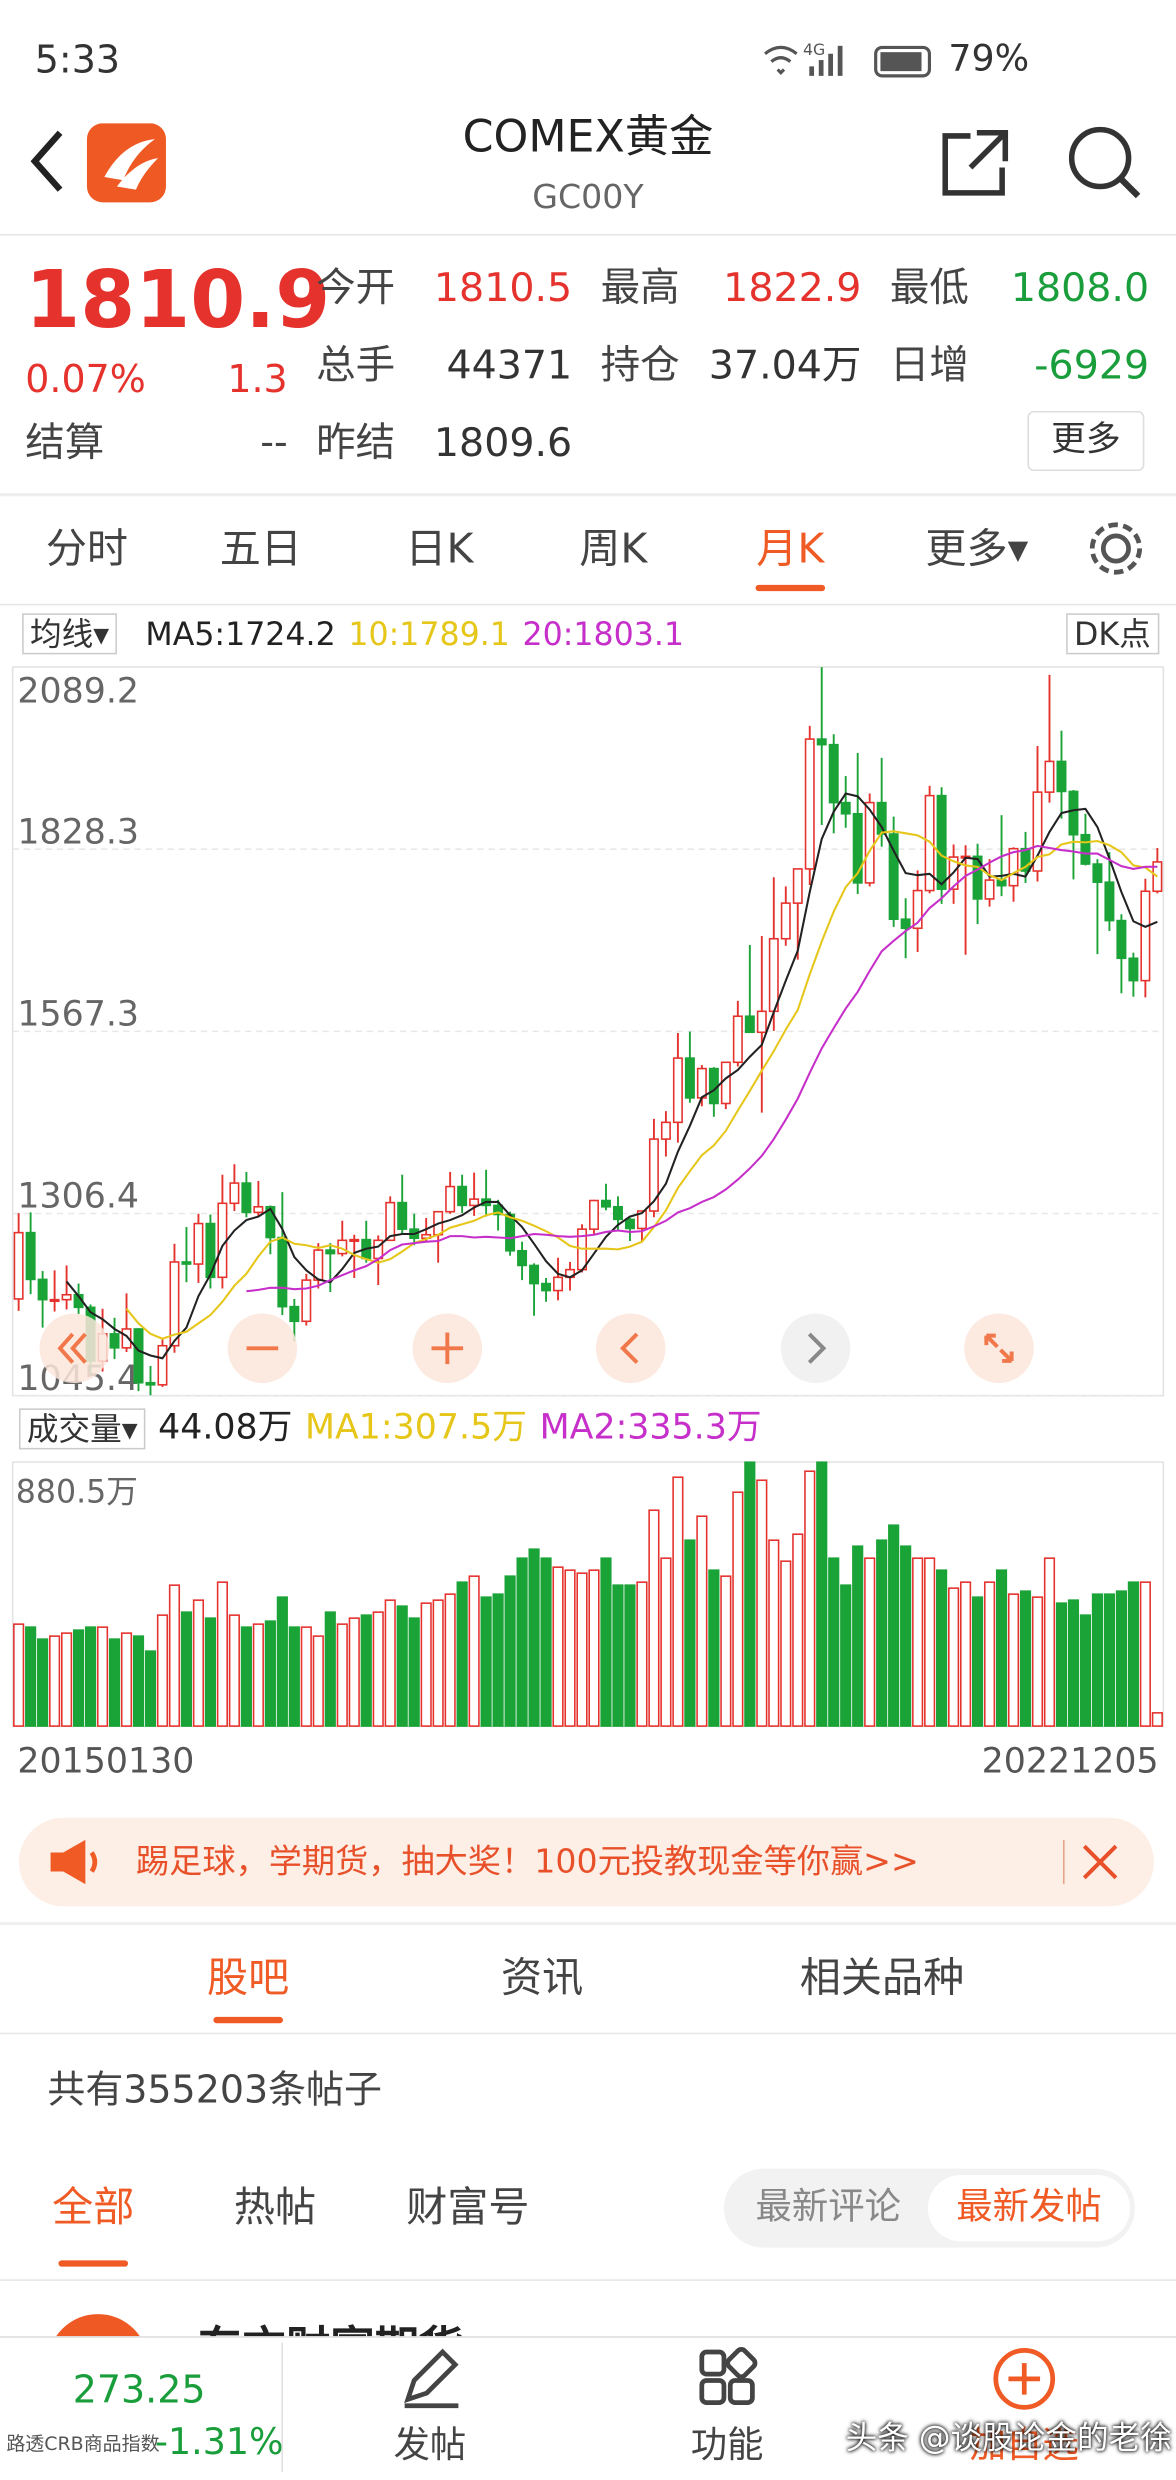  I want to click on y-tick-label: 1306.4, so click(78, 1197).